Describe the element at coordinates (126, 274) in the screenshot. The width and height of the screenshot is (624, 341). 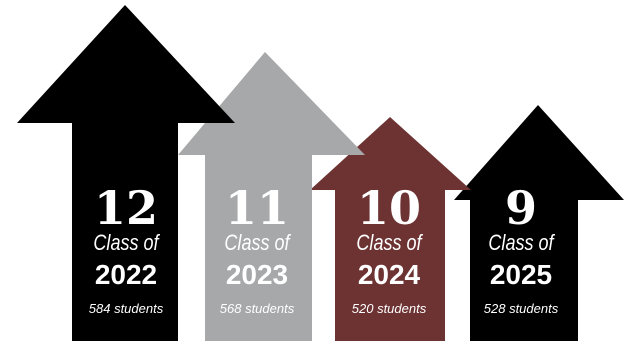
I see `class-year: 2022` at that location.